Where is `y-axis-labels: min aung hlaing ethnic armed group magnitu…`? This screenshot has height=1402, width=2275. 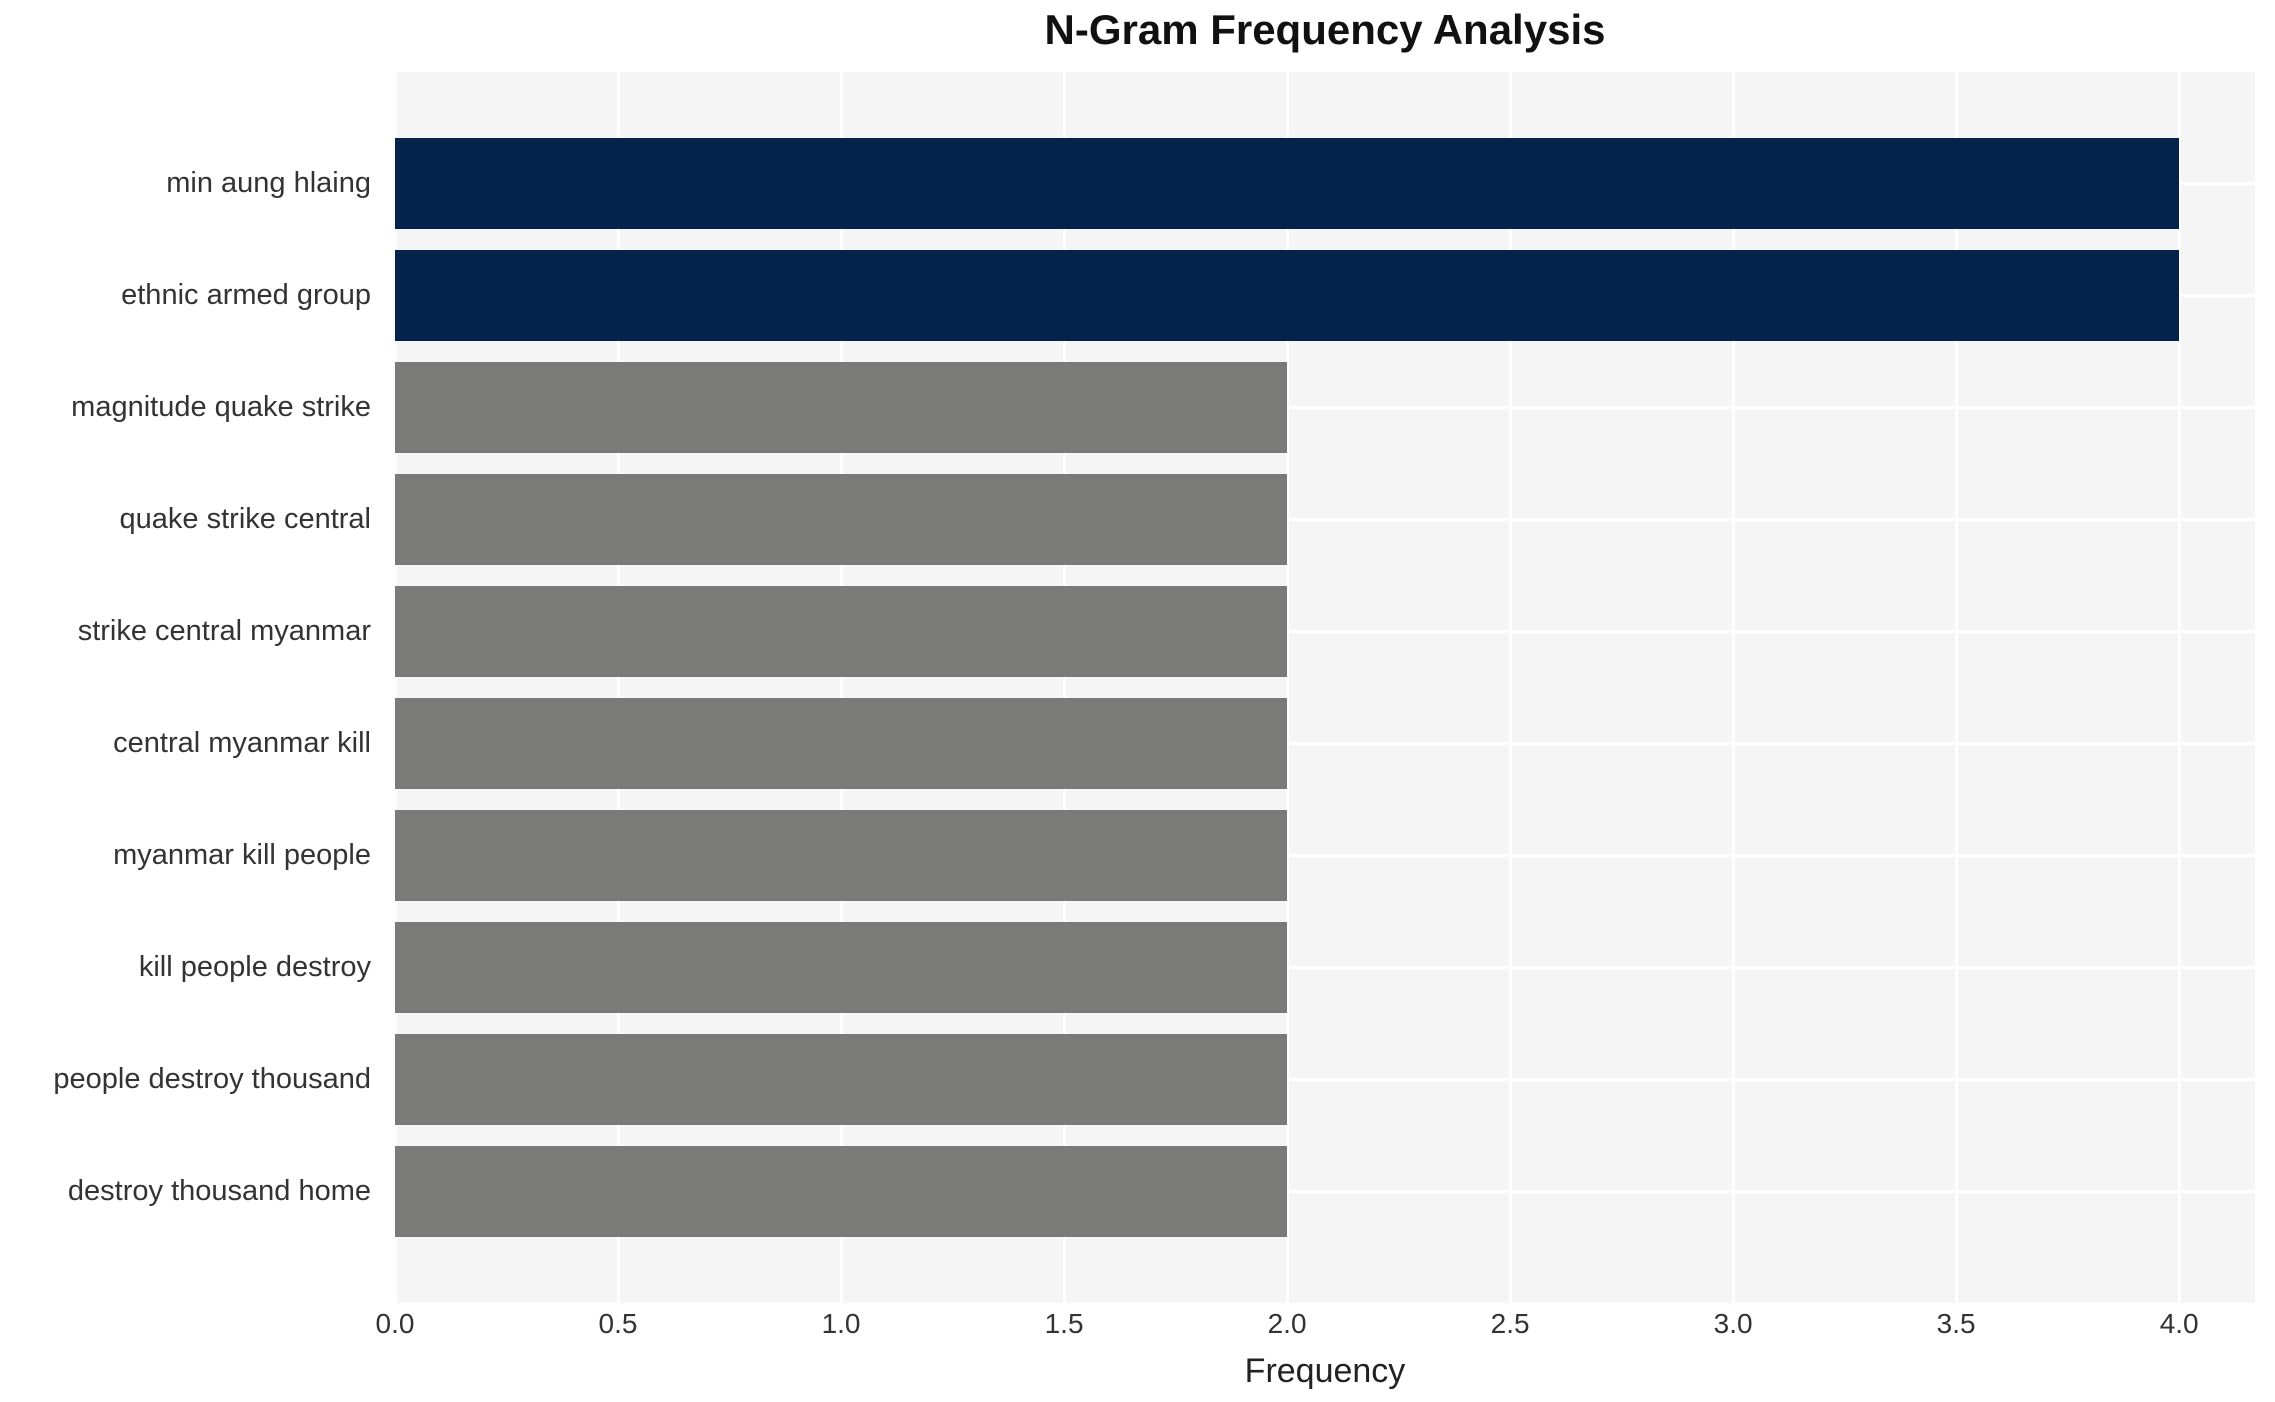 y-axis-labels: min aung hlaing ethnic armed group magnitu… is located at coordinates (185, 687).